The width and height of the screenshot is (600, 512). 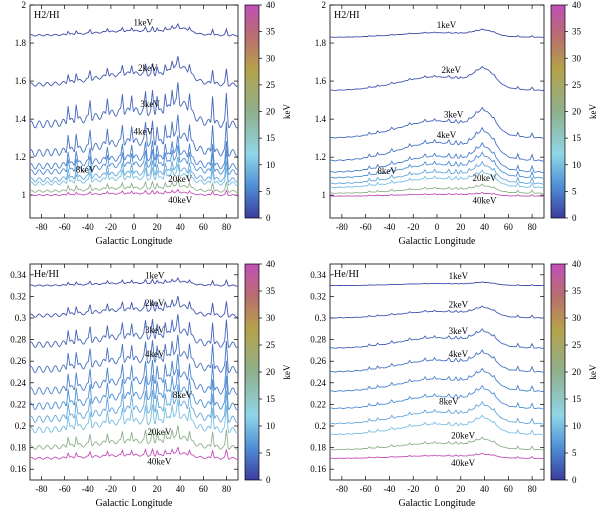 I want to click on panel-label: He/HI, so click(x=346, y=274).